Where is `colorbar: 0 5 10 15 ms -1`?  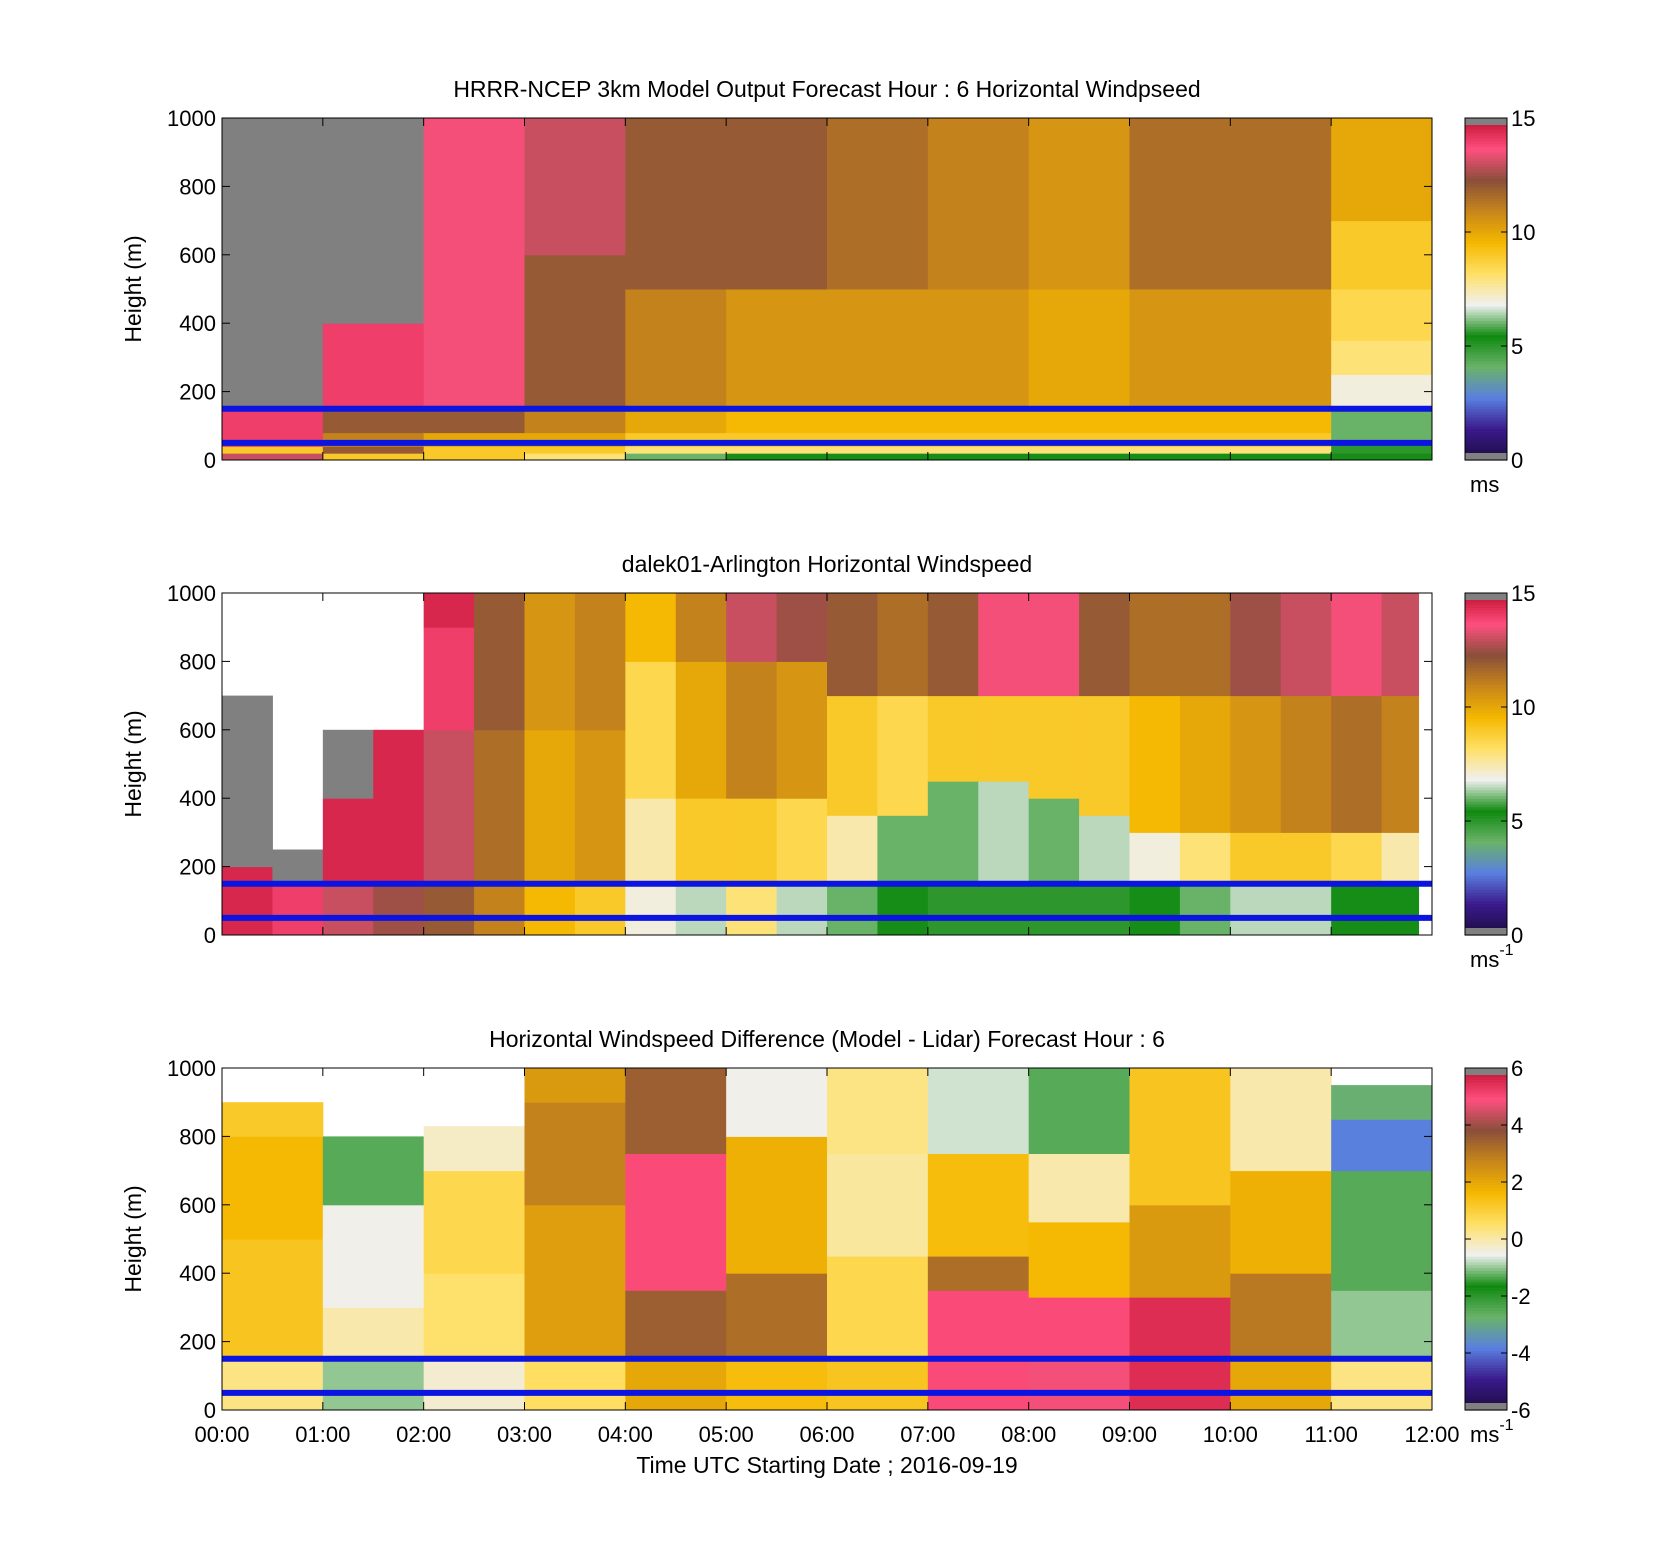
colorbar: 0 5 10 15 ms -1 is located at coordinates (1499, 776).